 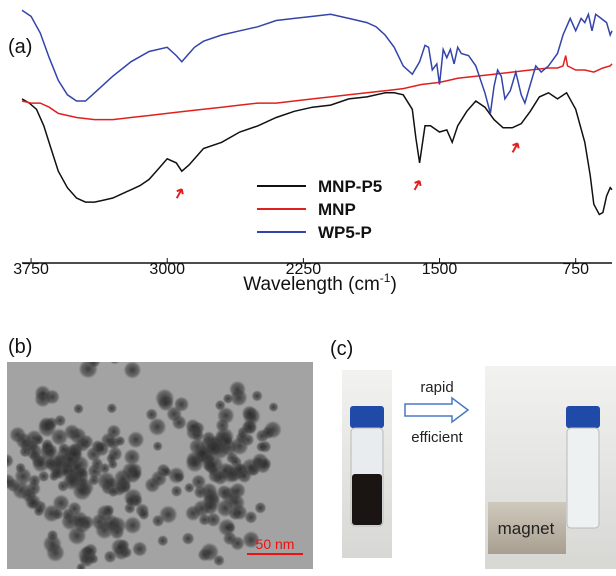 What do you see at coordinates (317, 88) in the screenshot?
I see `series-line-mnp` at bounding box center [317, 88].